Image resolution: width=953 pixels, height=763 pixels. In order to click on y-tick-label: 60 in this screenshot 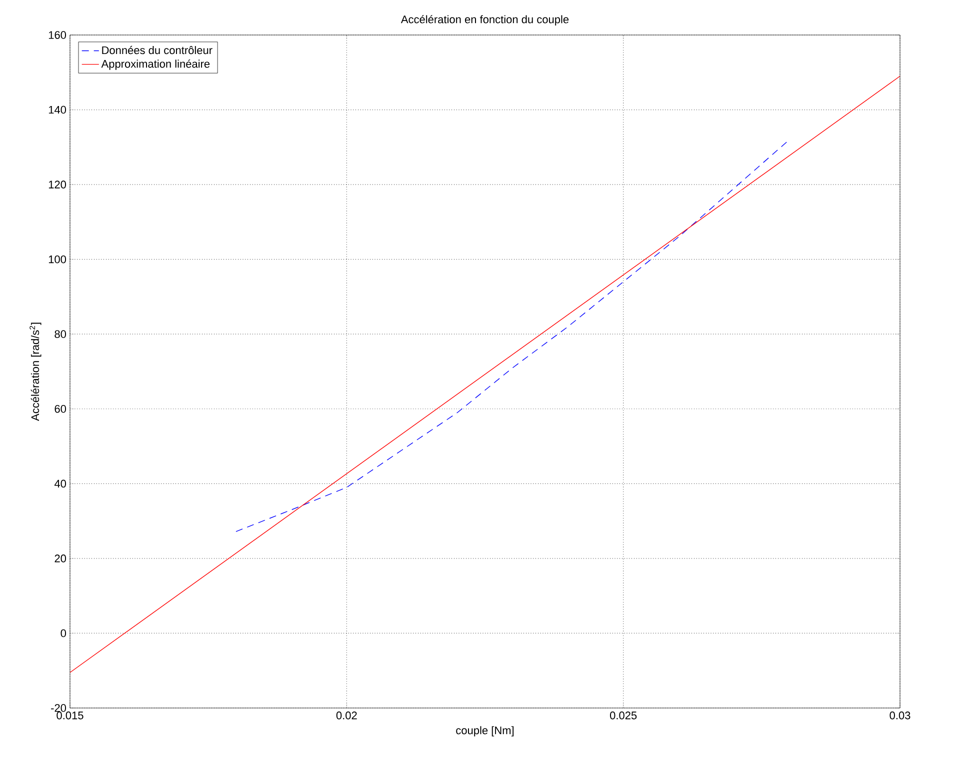, I will do `click(60, 409)`.